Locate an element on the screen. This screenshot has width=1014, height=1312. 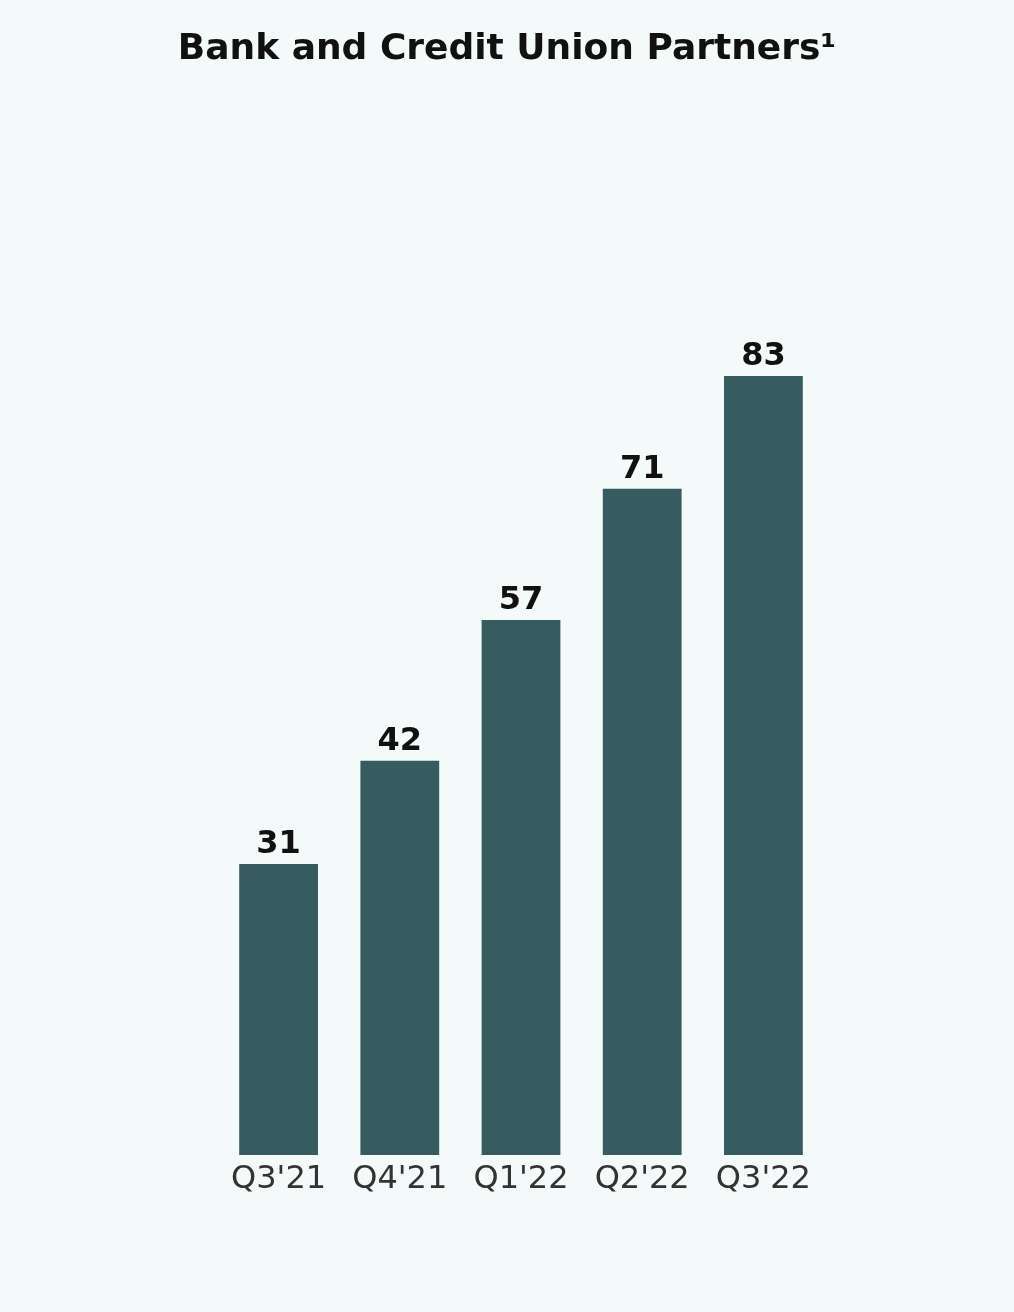
x-tick-label: Q1'22 is located at coordinates (521, 1177).